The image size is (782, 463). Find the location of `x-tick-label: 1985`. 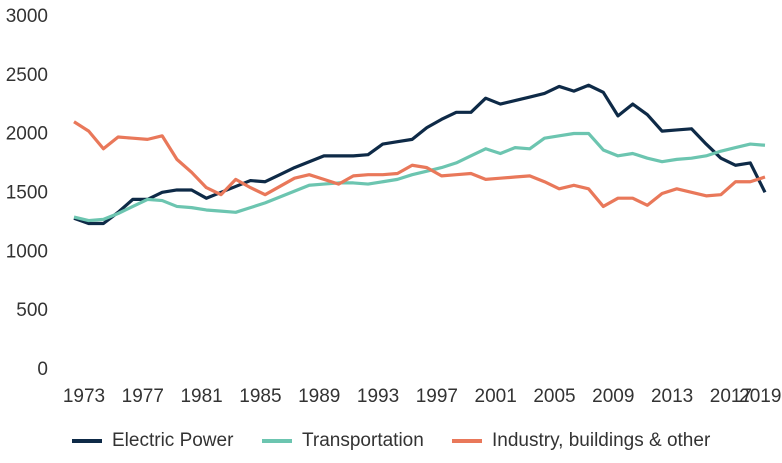

x-tick-label: 1985 is located at coordinates (260, 396).